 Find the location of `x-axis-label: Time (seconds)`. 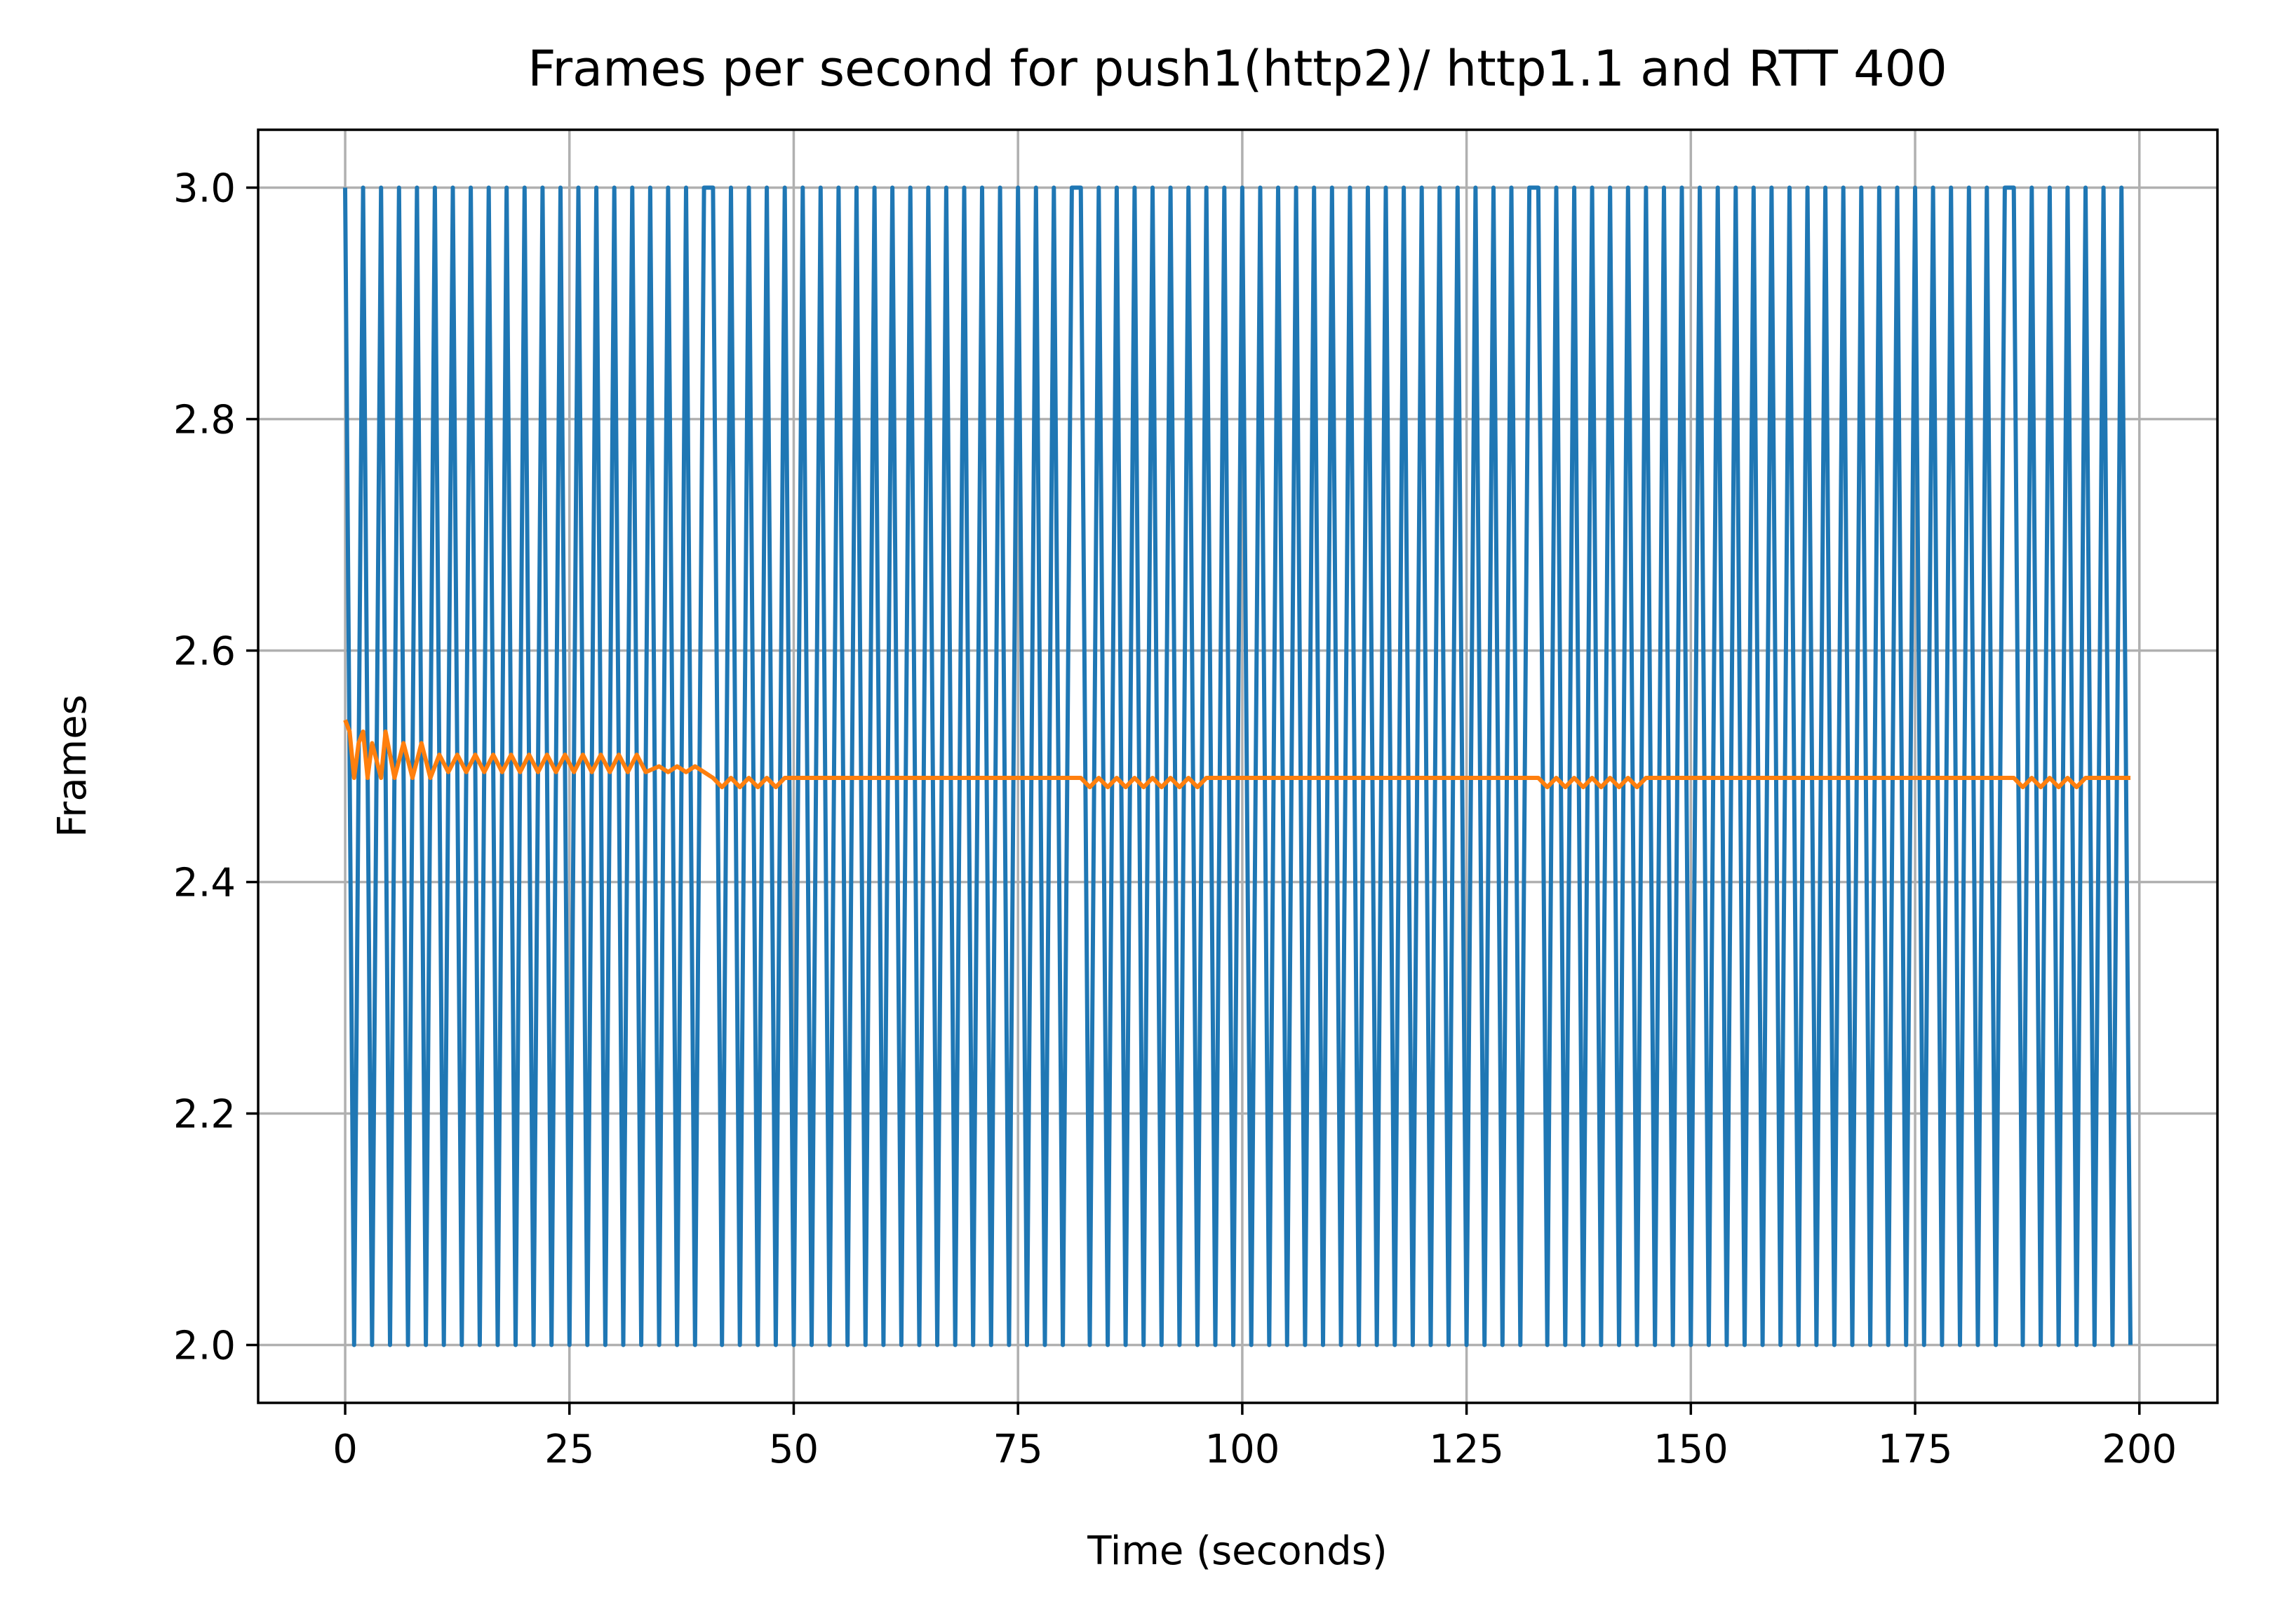

x-axis-label: Time (seconds) is located at coordinates (1237, 1551).